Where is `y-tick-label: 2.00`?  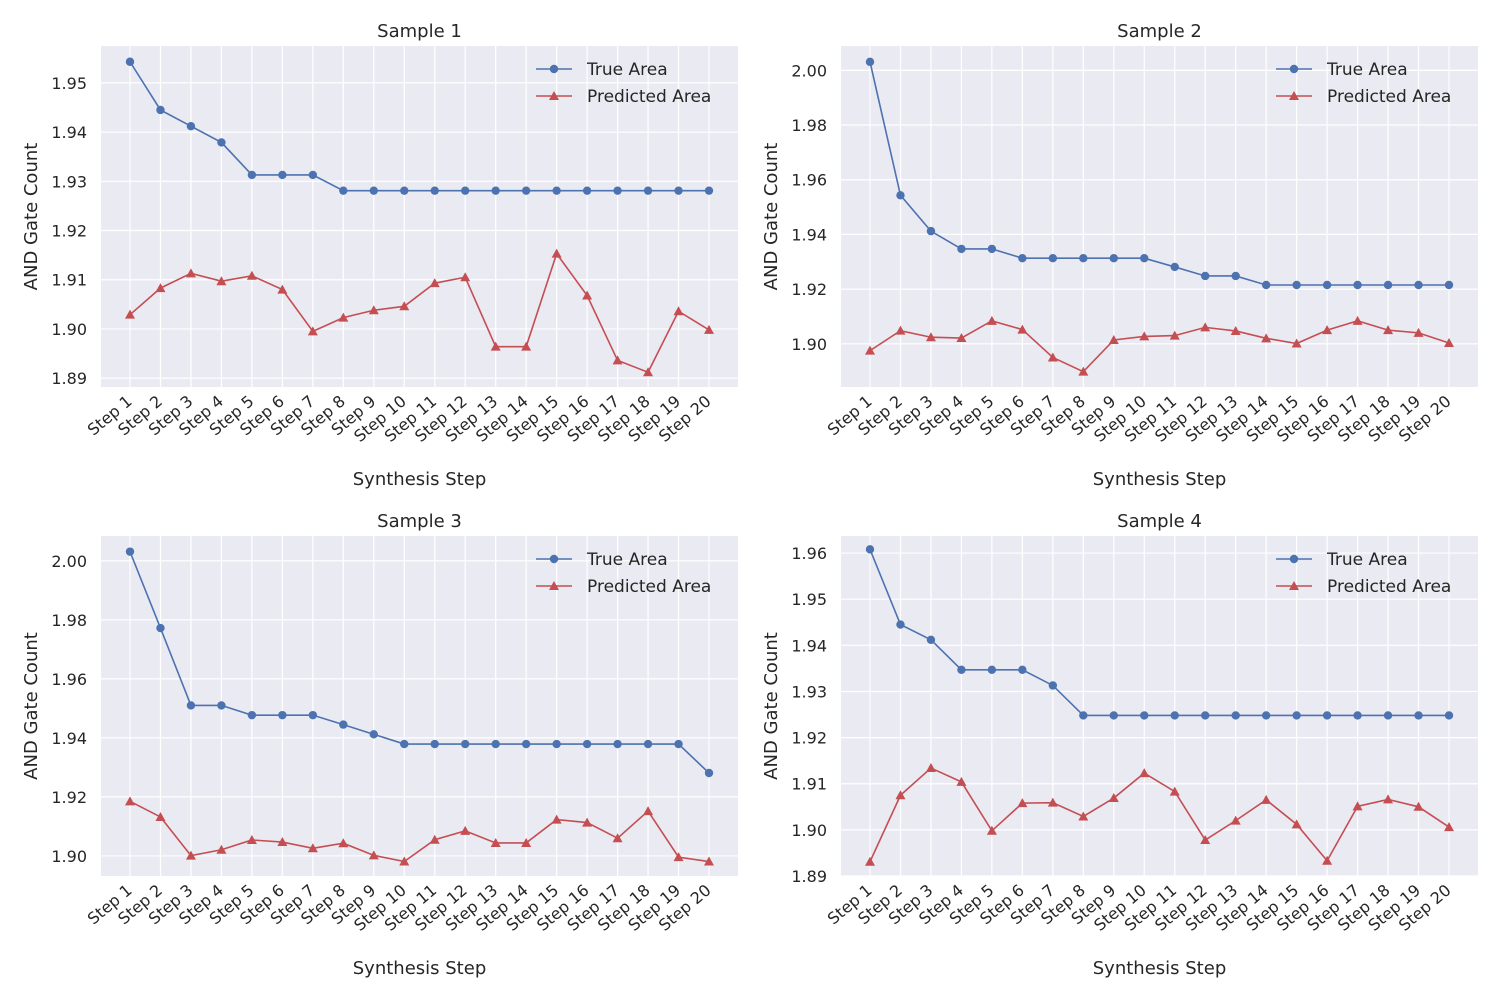 y-tick-label: 2.00 is located at coordinates (69, 561).